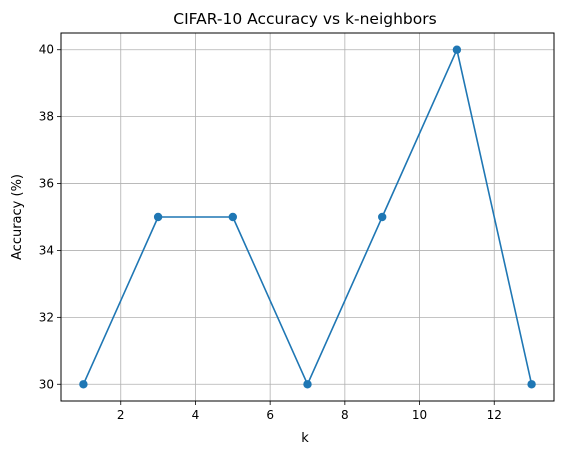 This screenshot has height=455, width=562. Describe the element at coordinates (46, 184) in the screenshot. I see `y-tick-label: 36` at that location.